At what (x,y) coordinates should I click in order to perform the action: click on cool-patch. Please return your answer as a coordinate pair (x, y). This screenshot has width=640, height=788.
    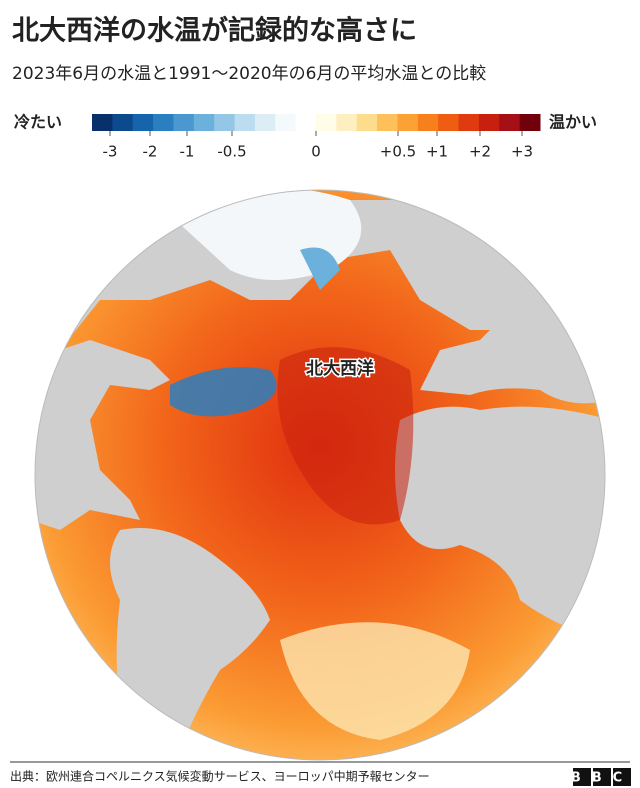
    Looking at the image, I should click on (375, 681).